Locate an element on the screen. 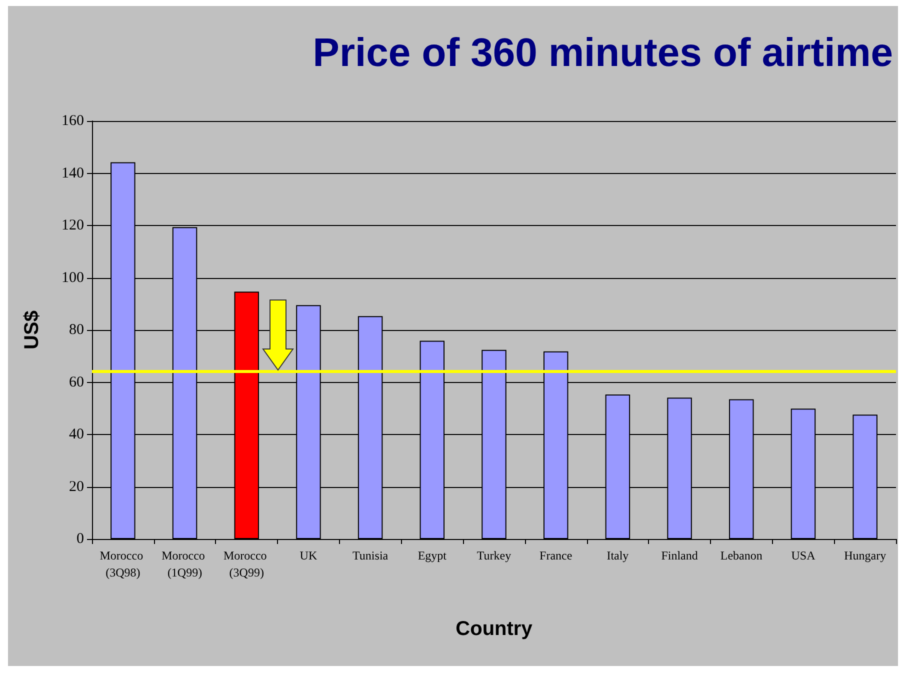 The height and width of the screenshot is (673, 900). x-tick-label: Finland is located at coordinates (679, 555).